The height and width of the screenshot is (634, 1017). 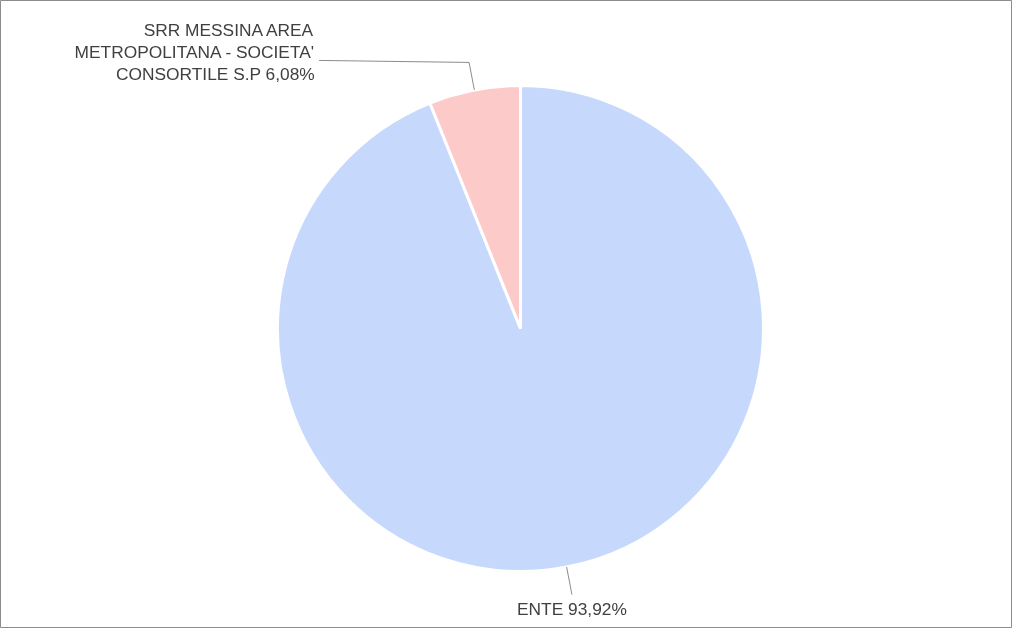 What do you see at coordinates (572, 608) in the screenshot?
I see `slice-label: ENTE 93,92%` at bounding box center [572, 608].